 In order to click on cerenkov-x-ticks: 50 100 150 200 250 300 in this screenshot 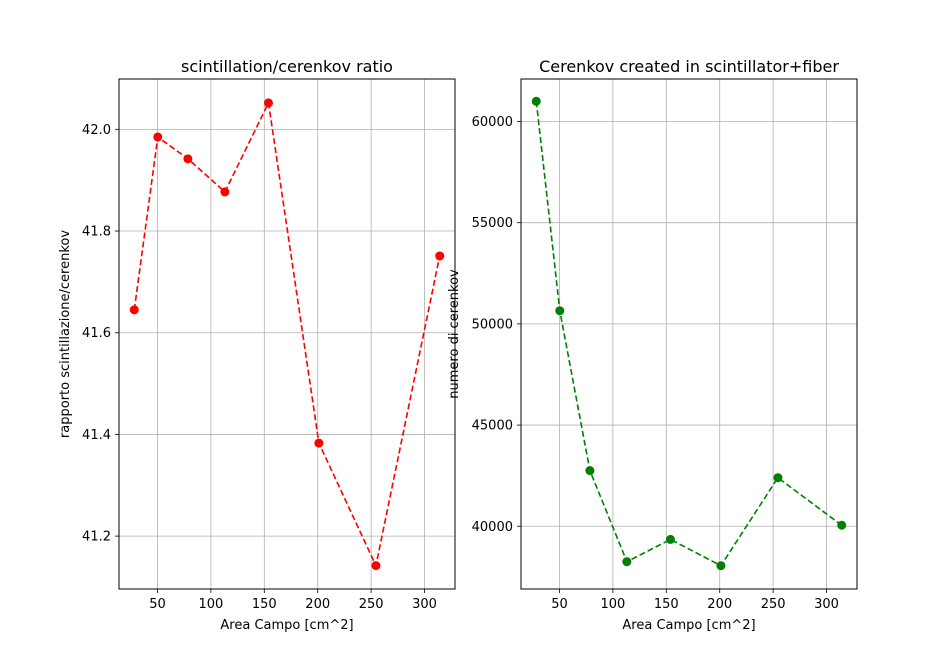, I will do `click(695, 600)`.